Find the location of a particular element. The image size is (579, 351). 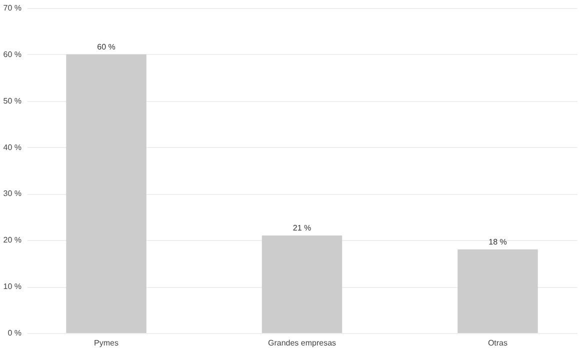

y-tick-label: 60 % is located at coordinates (12, 54).